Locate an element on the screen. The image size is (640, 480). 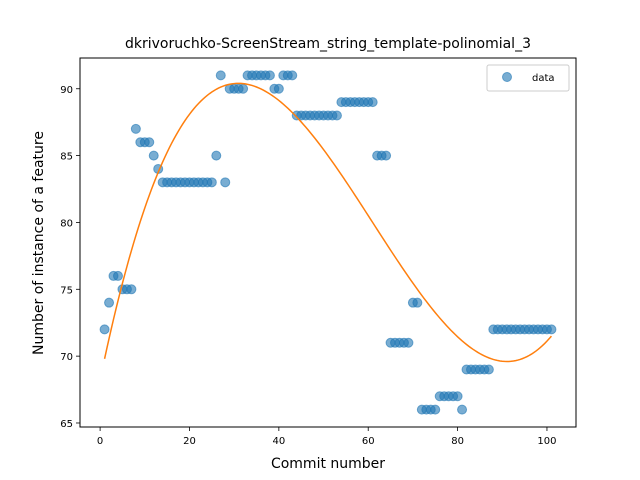
y-tick-label: 90 is located at coordinates (66, 90).